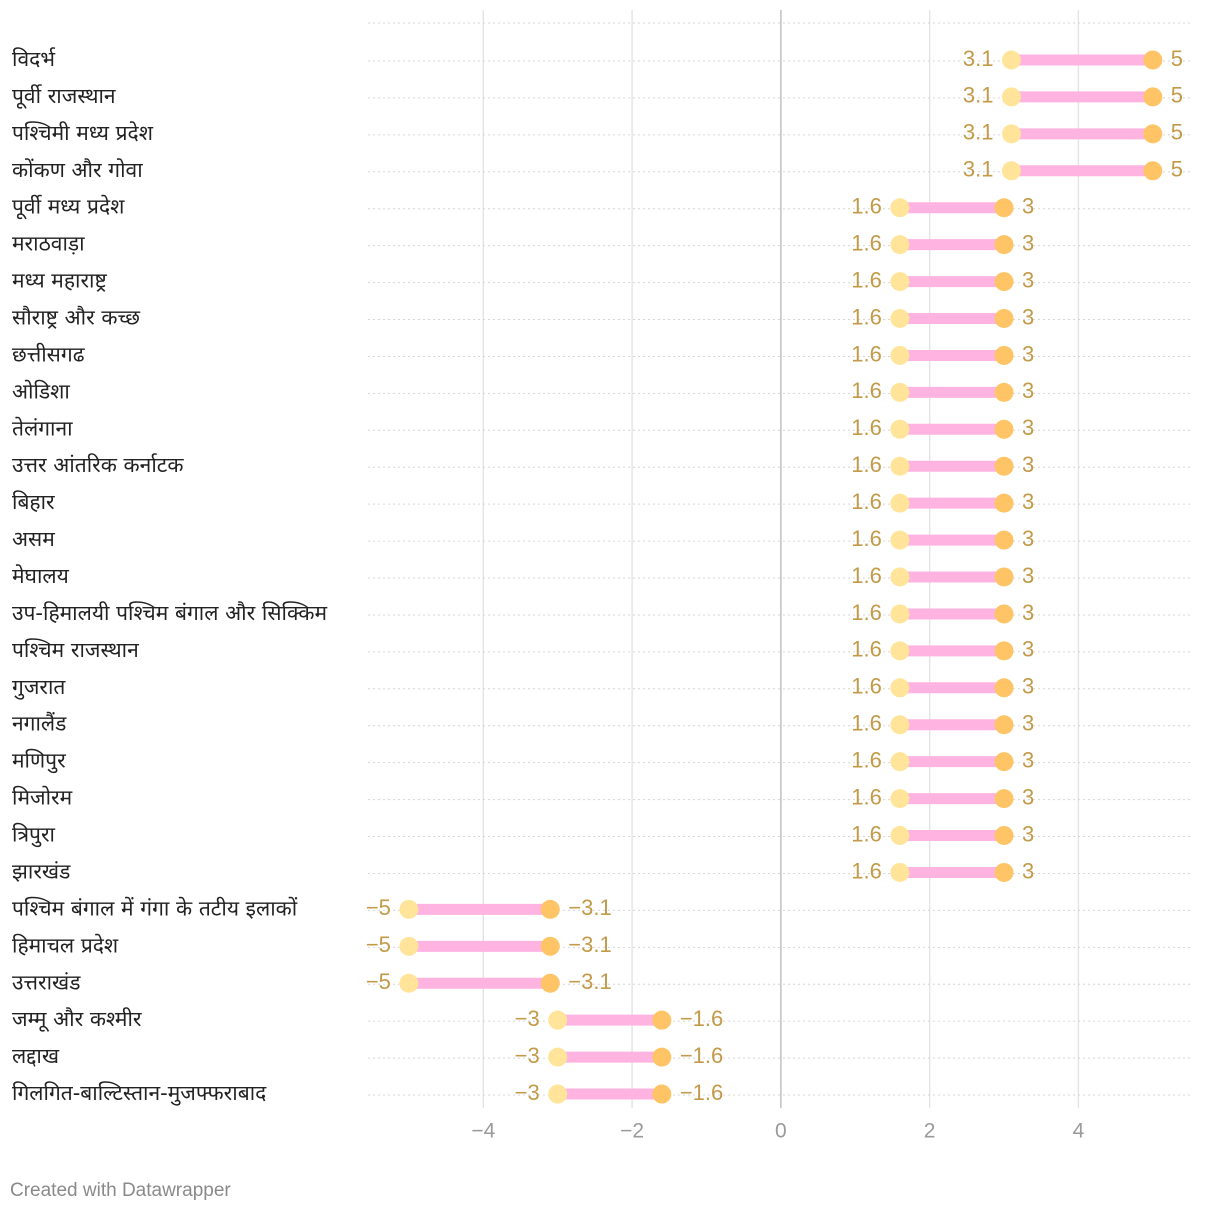 The image size is (1220, 1218). What do you see at coordinates (978, 132) in the screenshot?
I see `start-value-label: 3.1` at bounding box center [978, 132].